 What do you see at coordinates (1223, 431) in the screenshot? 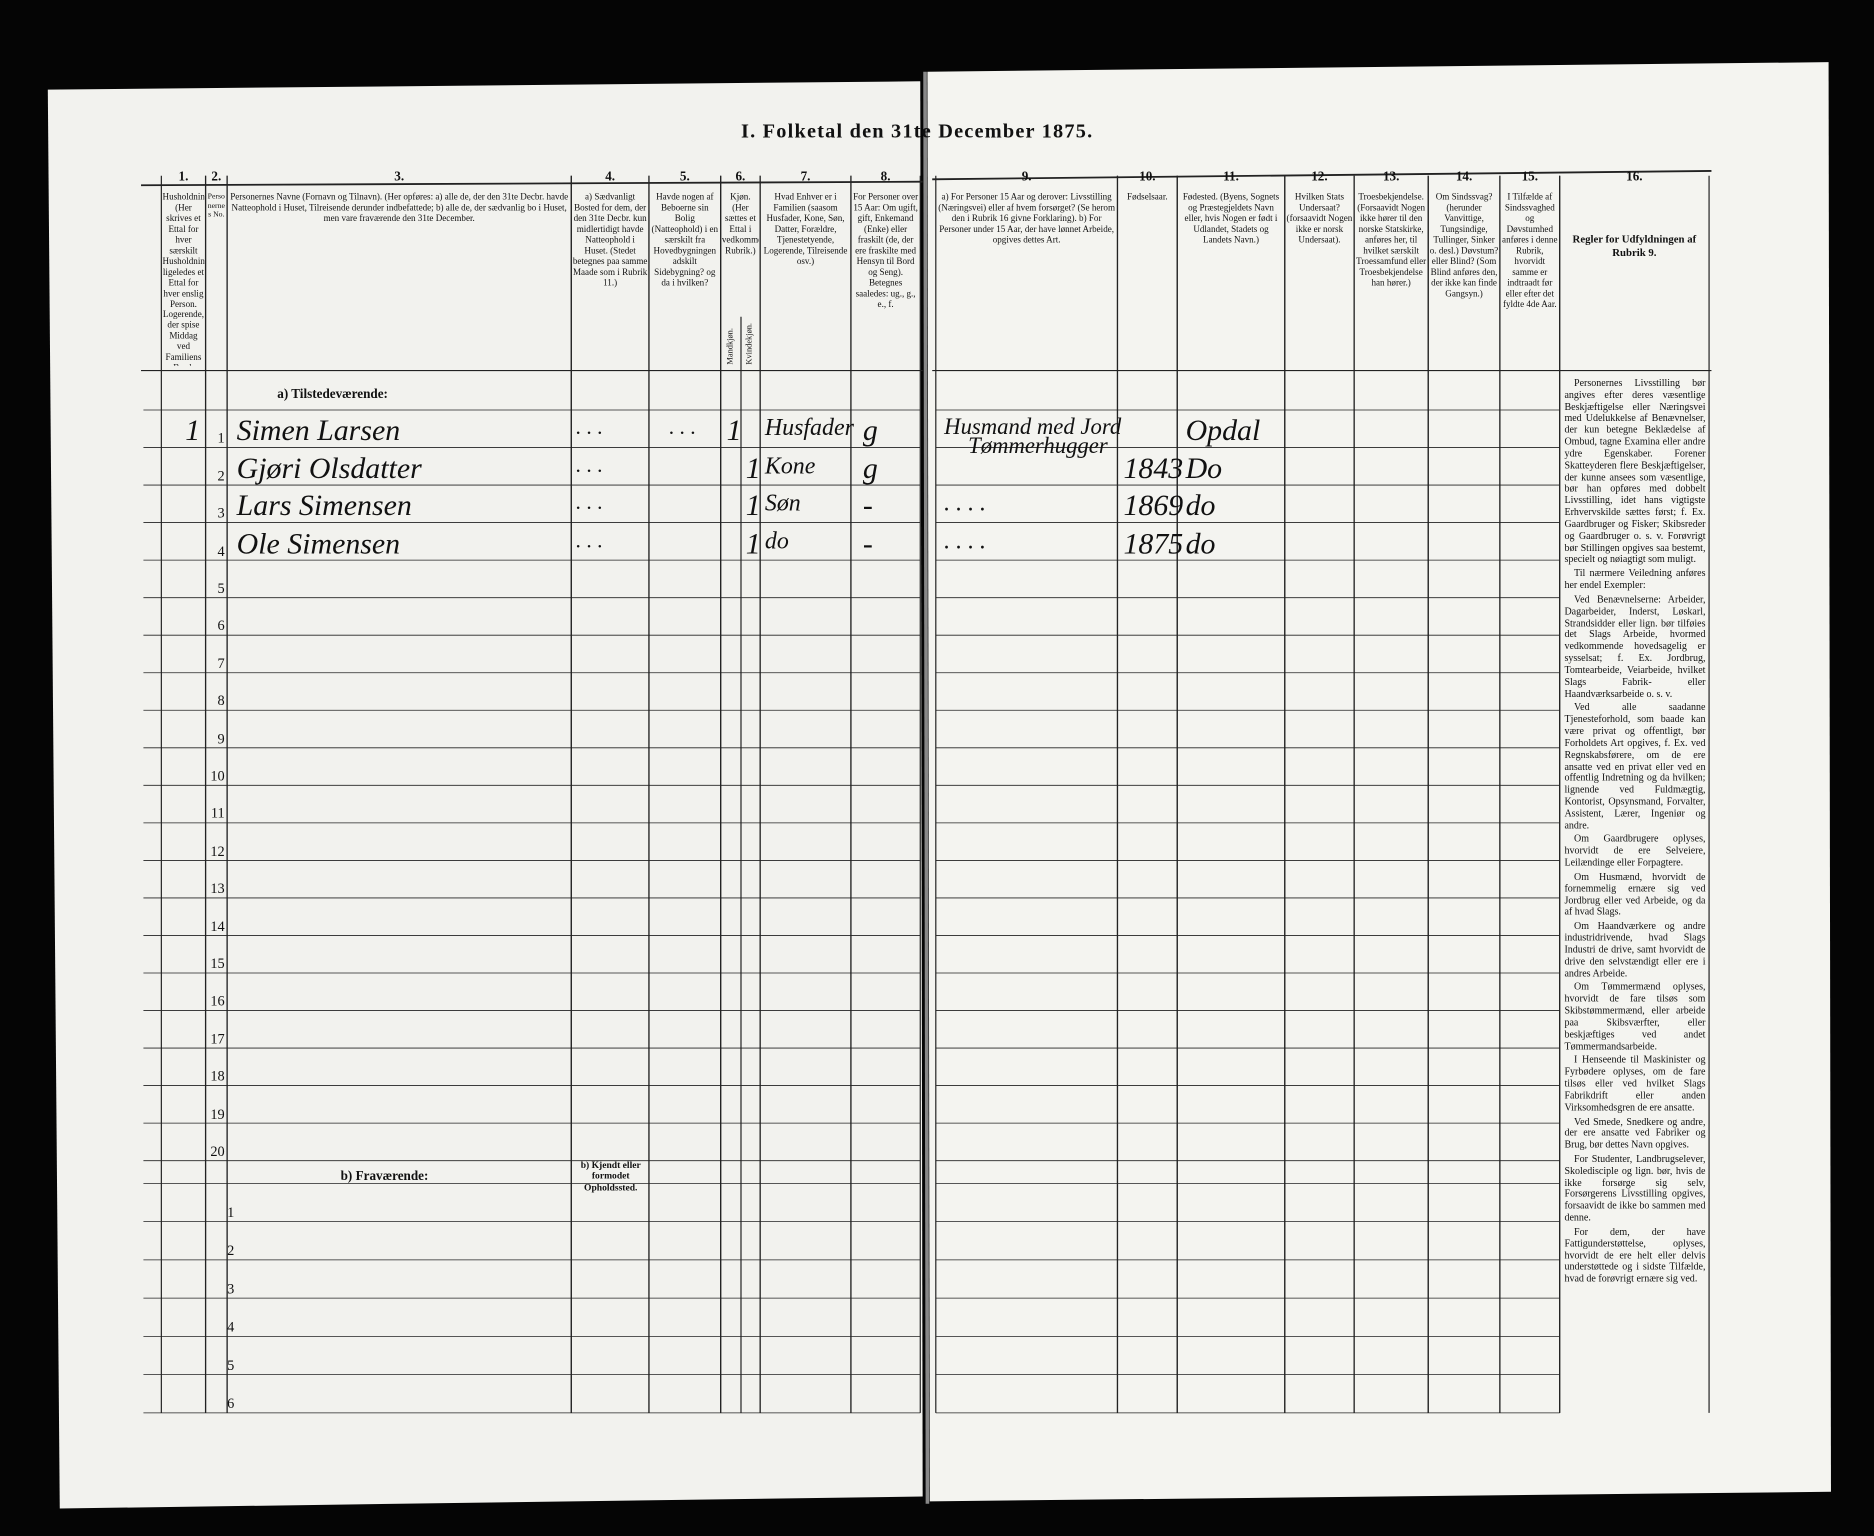
I see `entry-birthplace: Opdal` at bounding box center [1223, 431].